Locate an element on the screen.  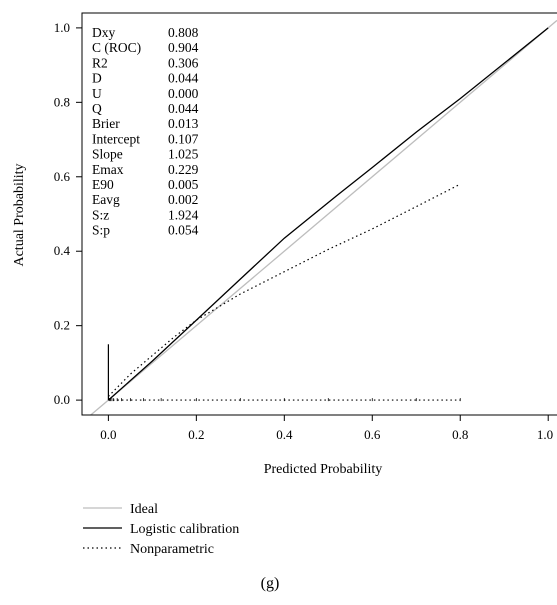
x-tick-label: 0.6 is located at coordinates (372, 434).